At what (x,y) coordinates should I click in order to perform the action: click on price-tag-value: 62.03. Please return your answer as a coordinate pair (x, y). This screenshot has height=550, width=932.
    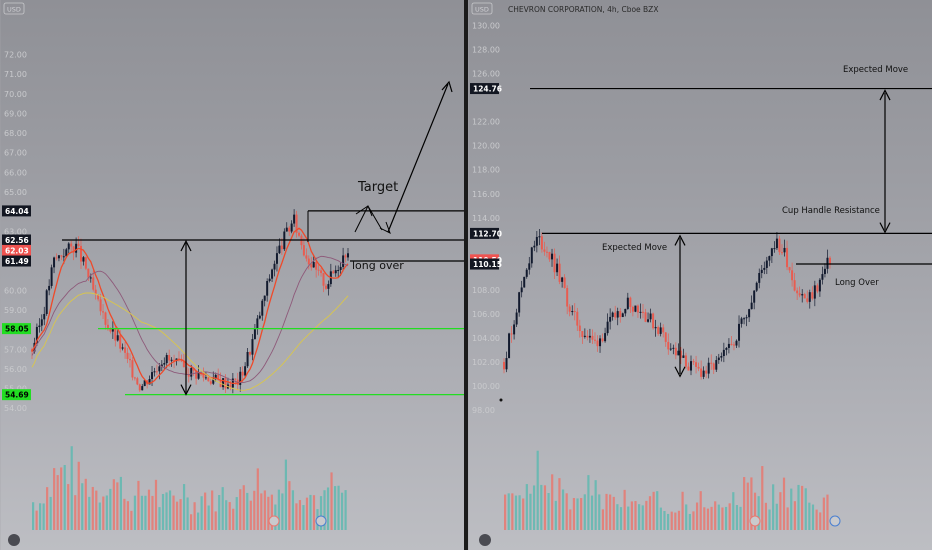
    Looking at the image, I should click on (17, 250).